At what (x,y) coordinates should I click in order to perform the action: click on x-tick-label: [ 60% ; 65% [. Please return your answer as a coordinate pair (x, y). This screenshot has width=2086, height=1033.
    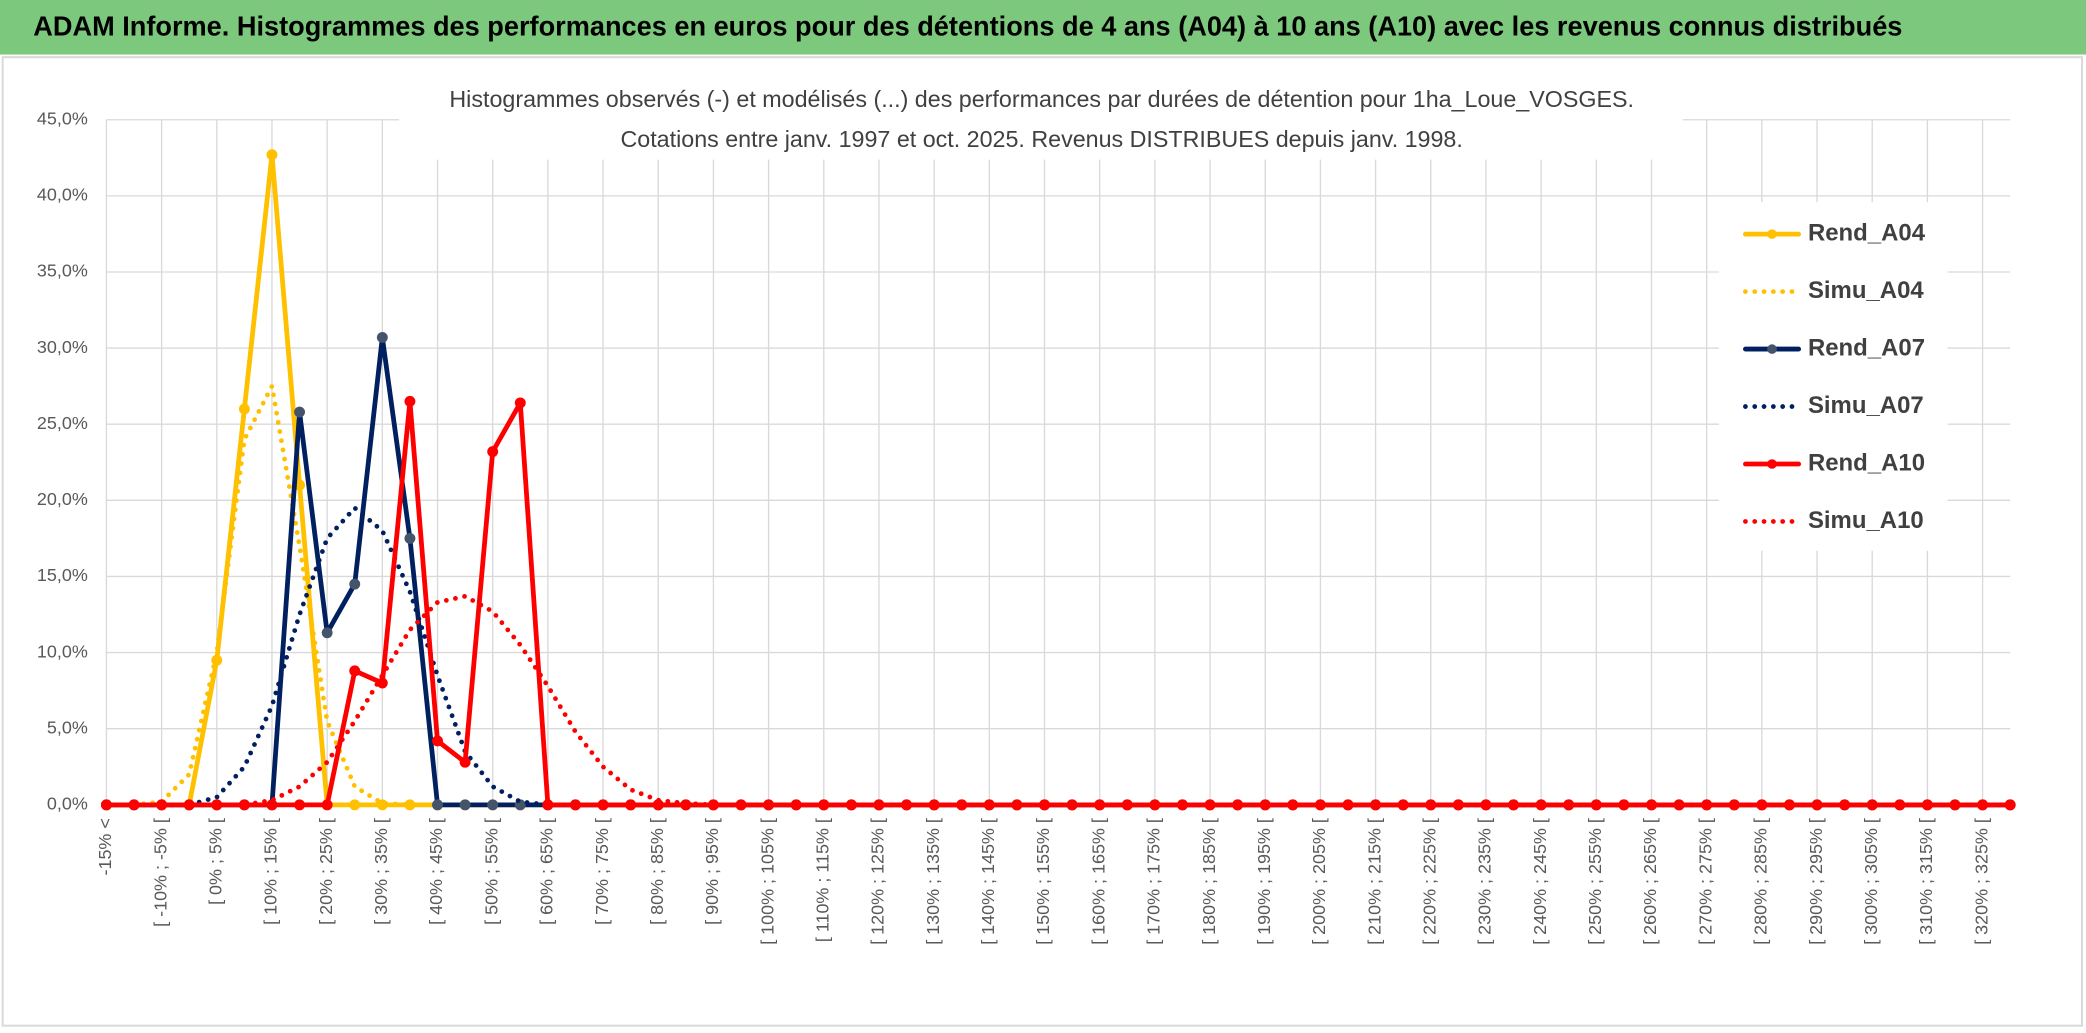
    Looking at the image, I should click on (547, 871).